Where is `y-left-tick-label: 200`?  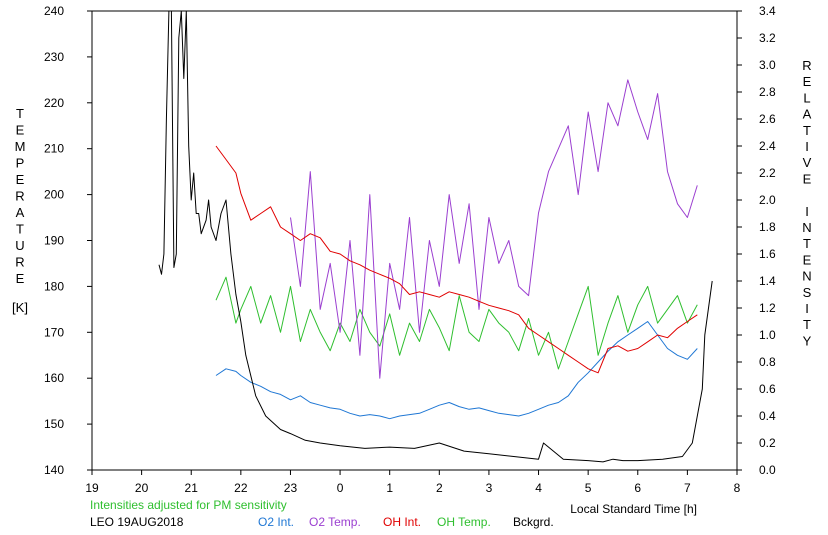 y-left-tick-label: 200 is located at coordinates (54, 195).